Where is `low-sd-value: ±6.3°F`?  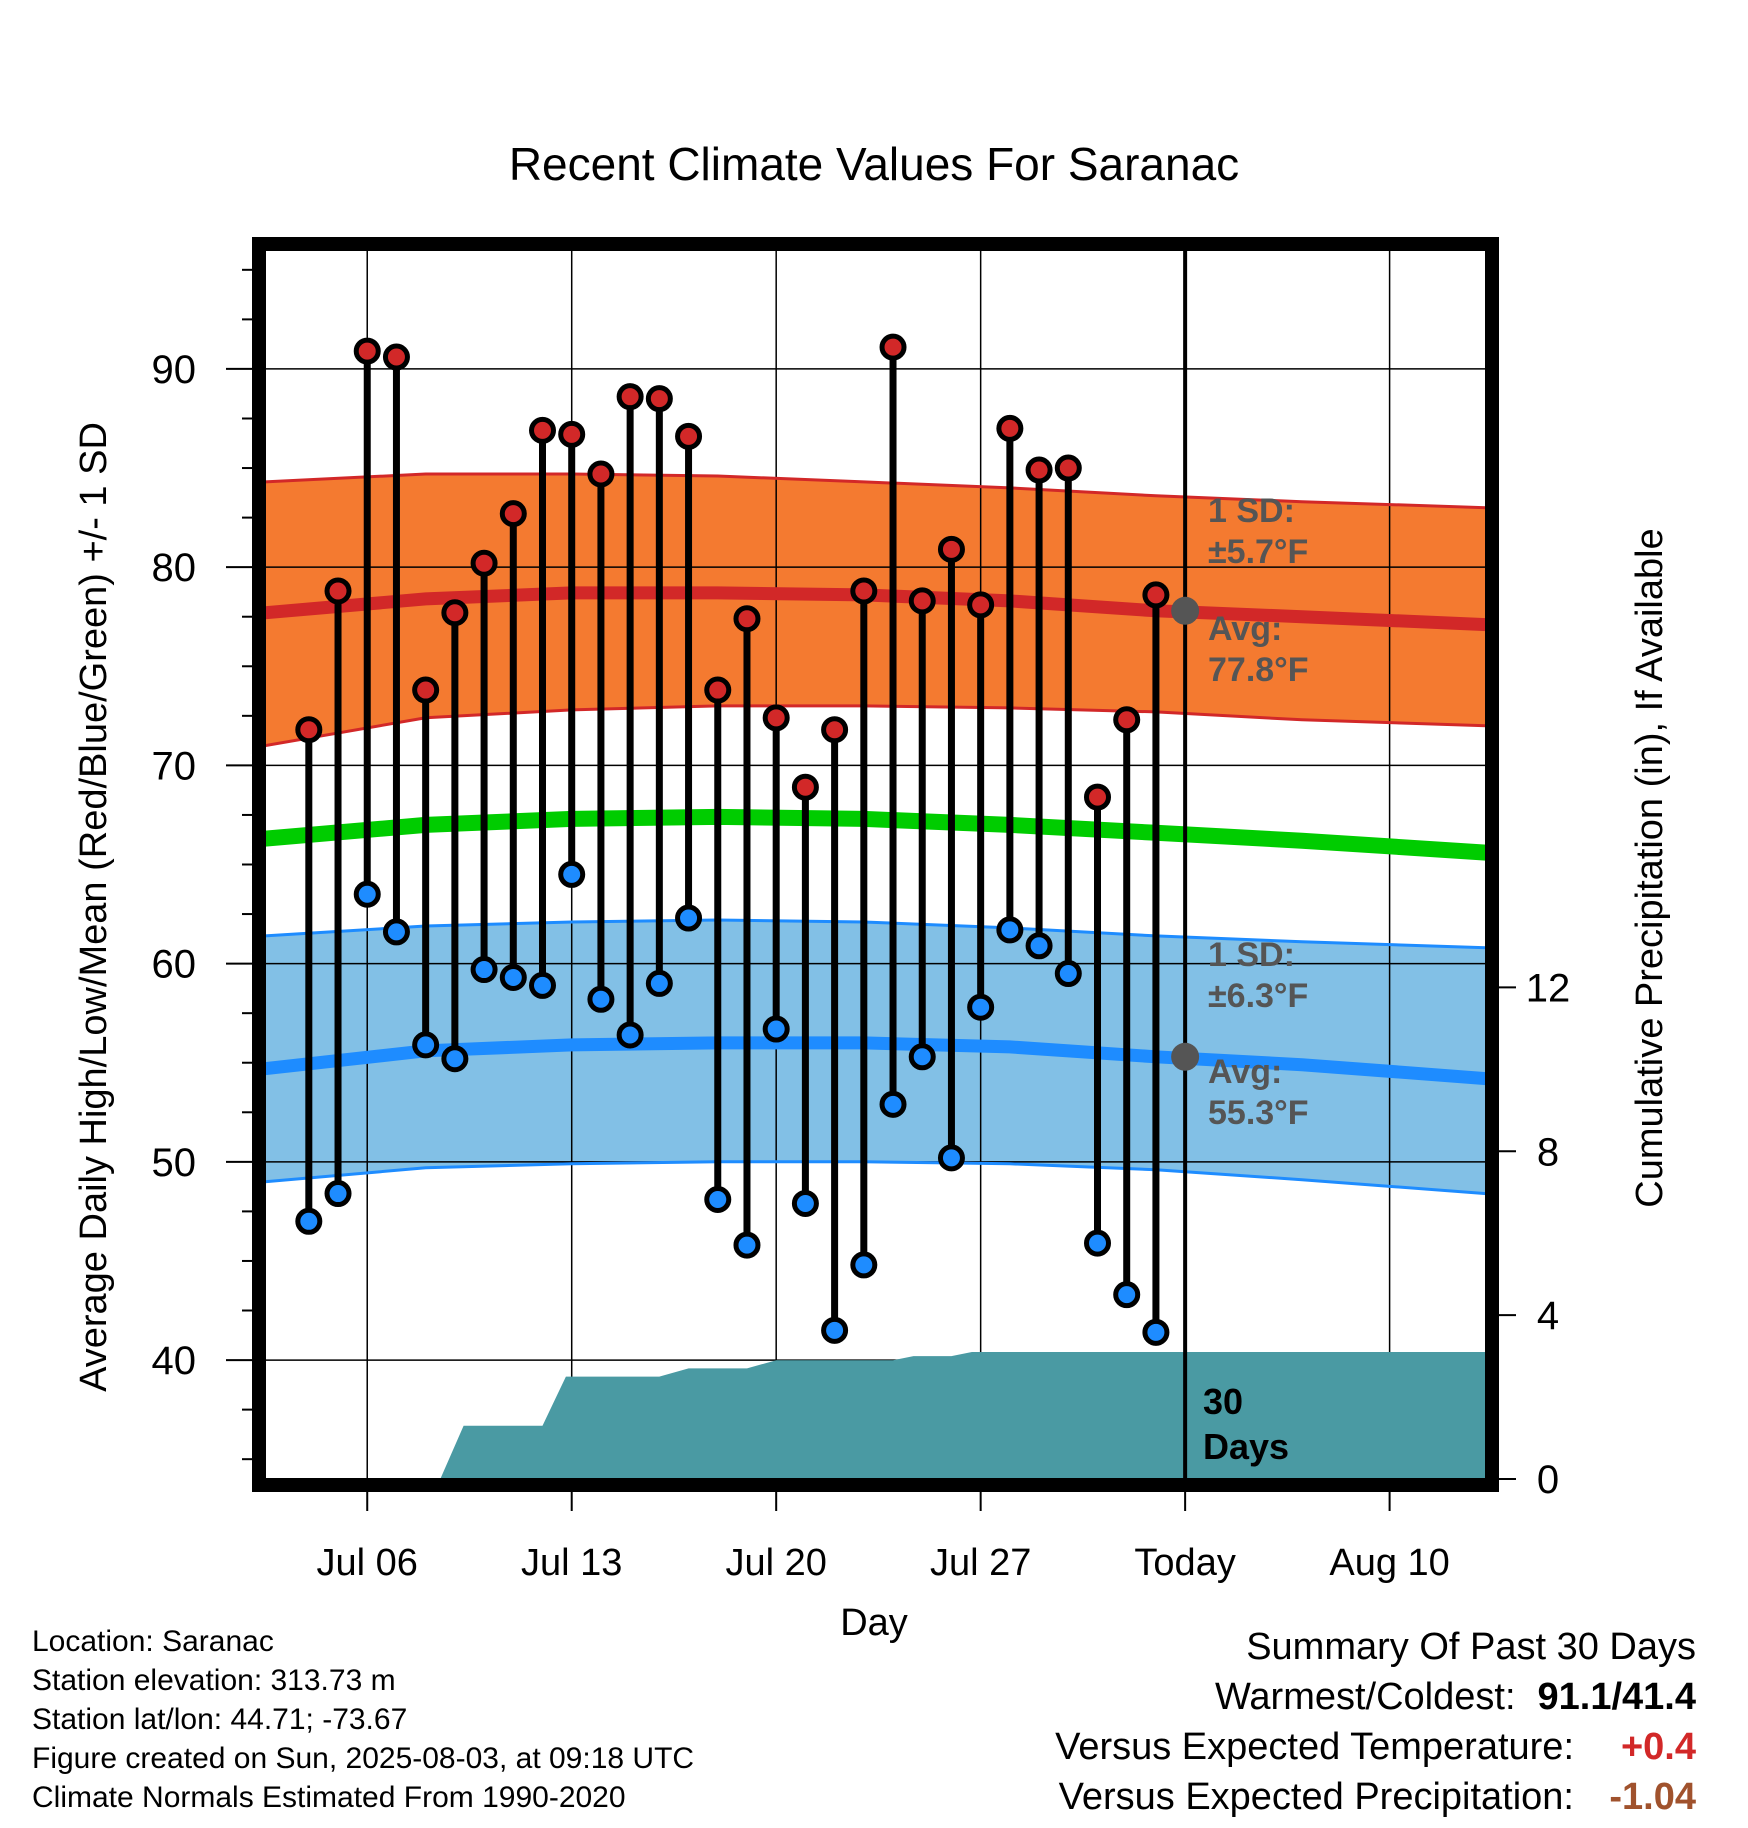
low-sd-value: ±6.3°F is located at coordinates (1258, 996).